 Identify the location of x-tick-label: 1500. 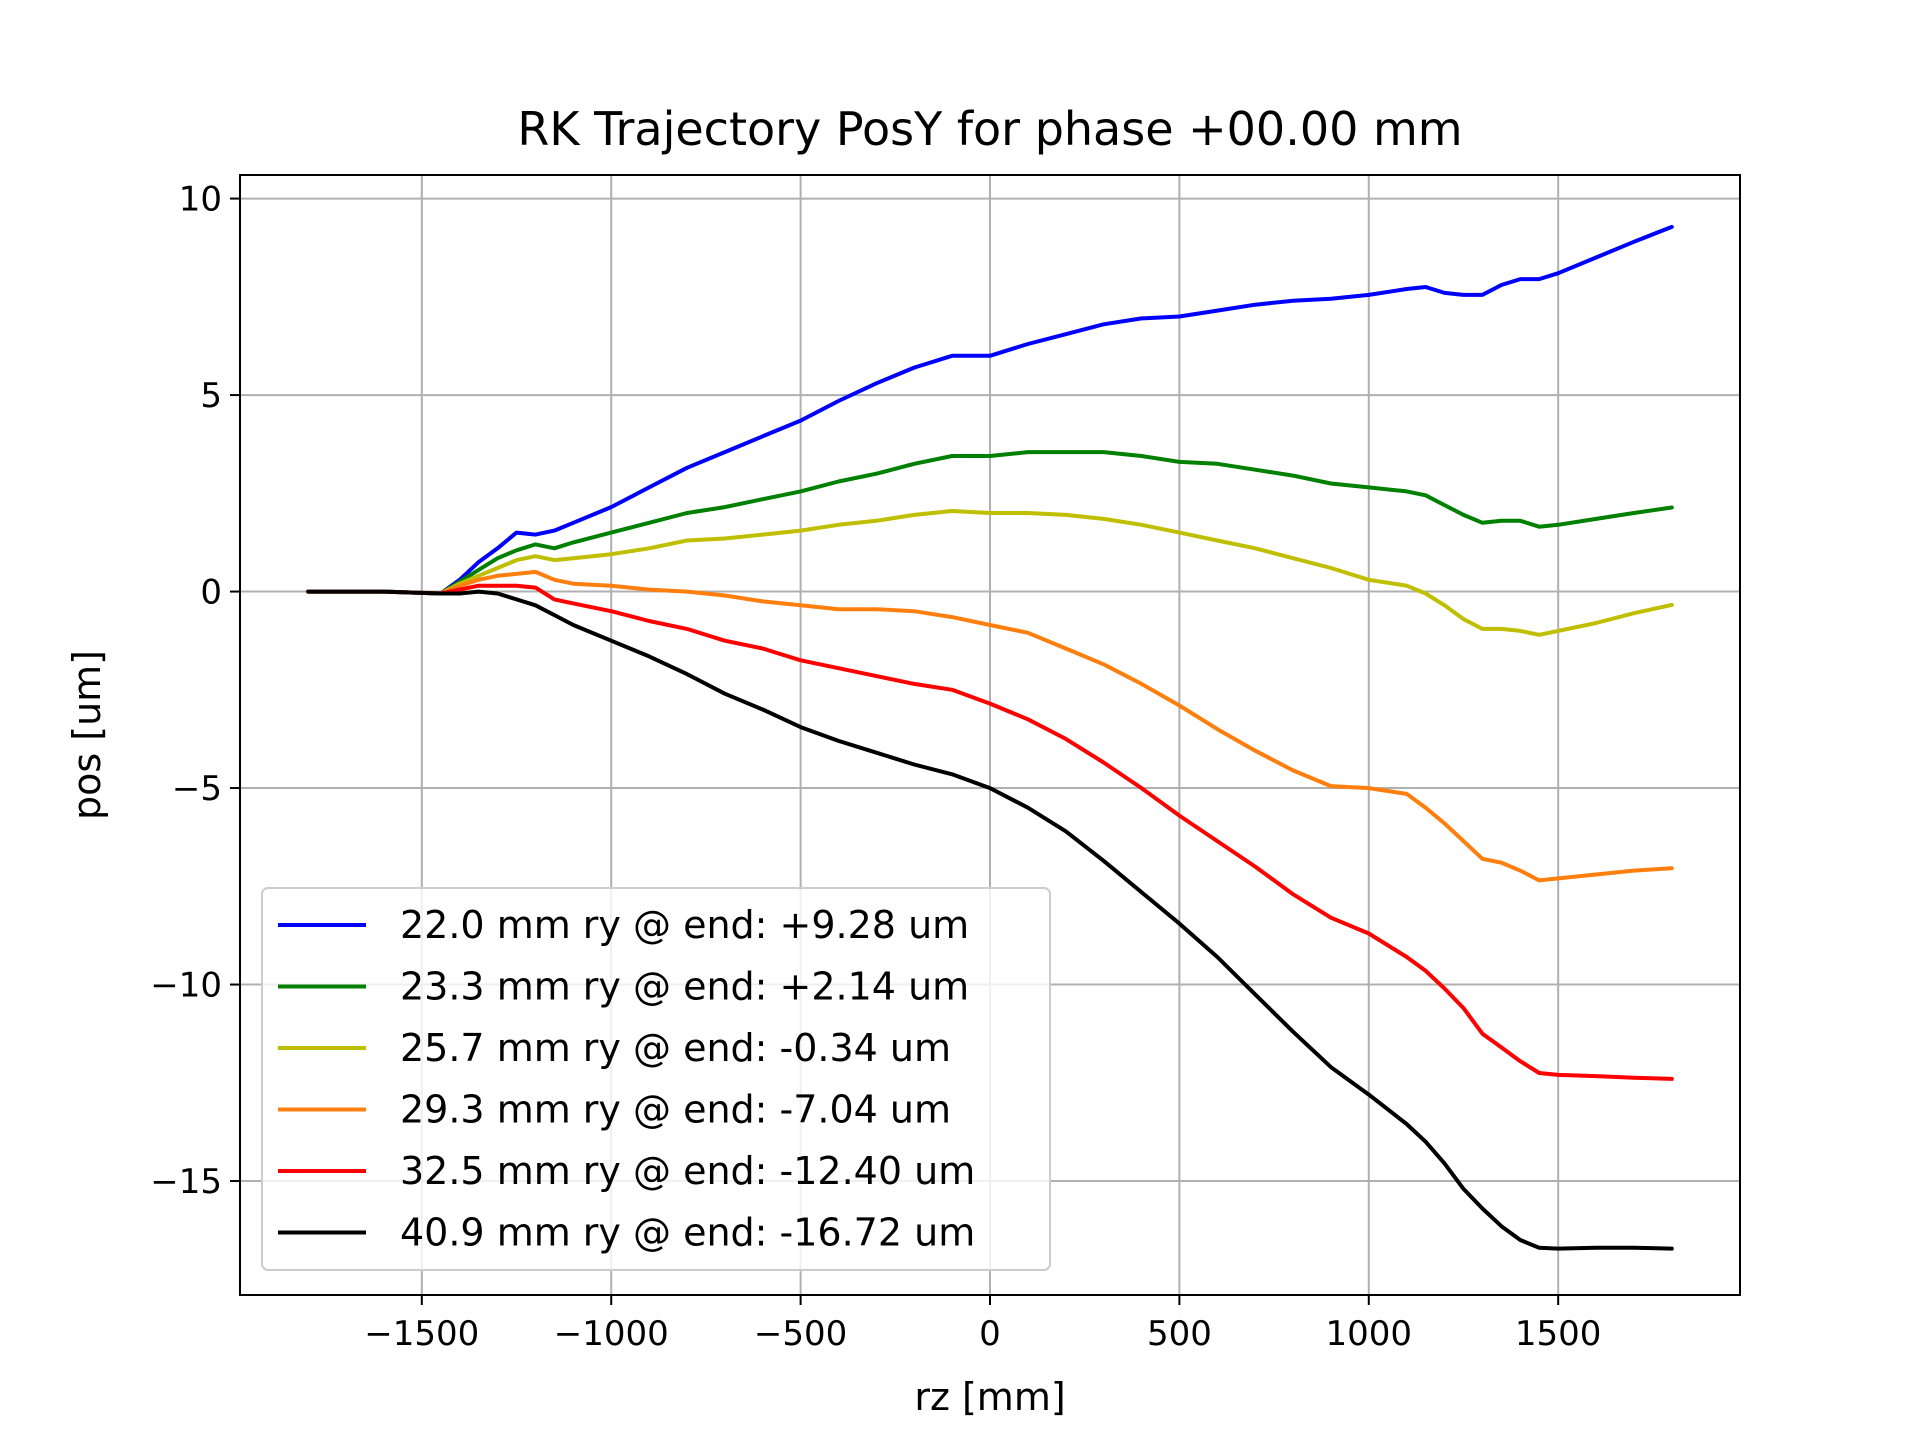
(1558, 1334).